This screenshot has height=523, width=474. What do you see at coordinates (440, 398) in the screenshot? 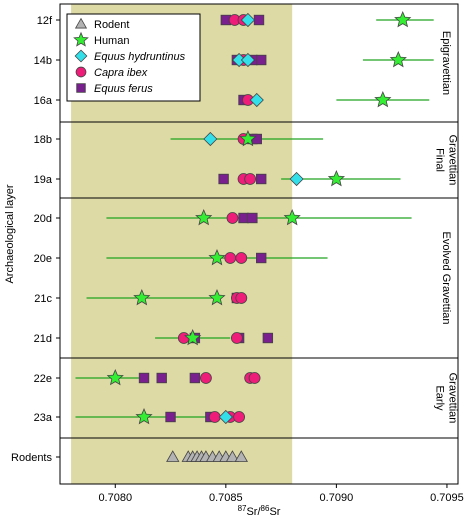
I see `period-label: Early` at bounding box center [440, 398].